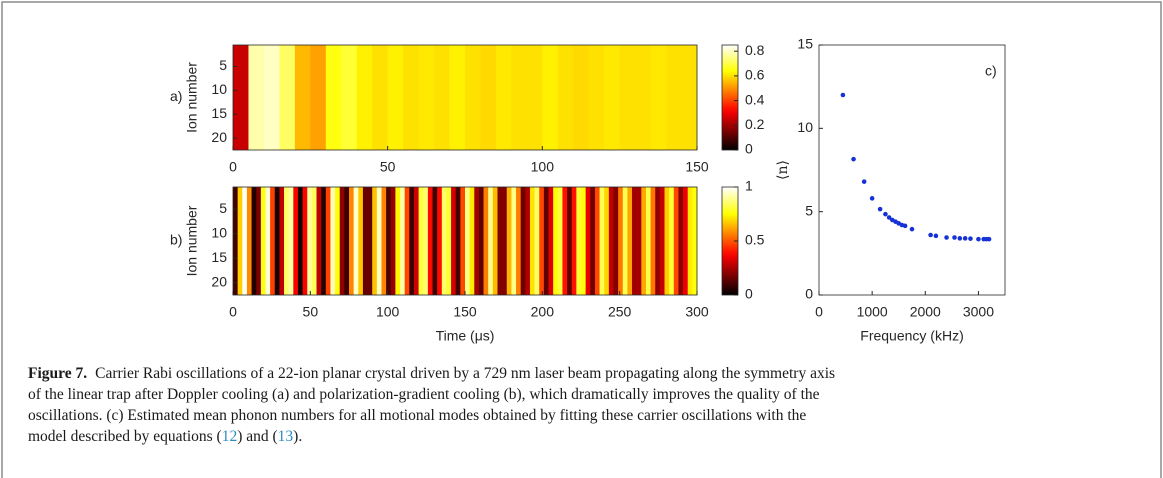  Describe the element at coordinates (219, 257) in the screenshot. I see `y-tick-label: 15` at that location.